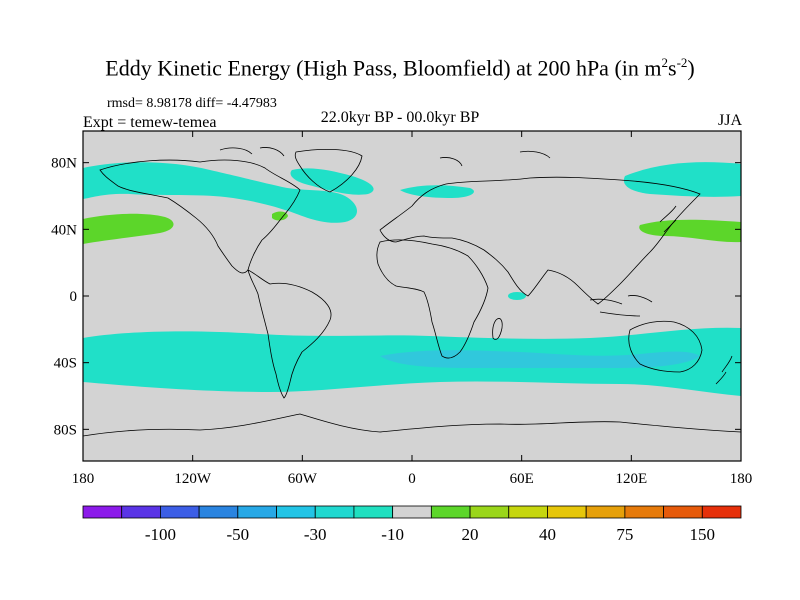 The height and width of the screenshot is (600, 800). I want to click on north-pacific-cyan-region, so click(220, 192).